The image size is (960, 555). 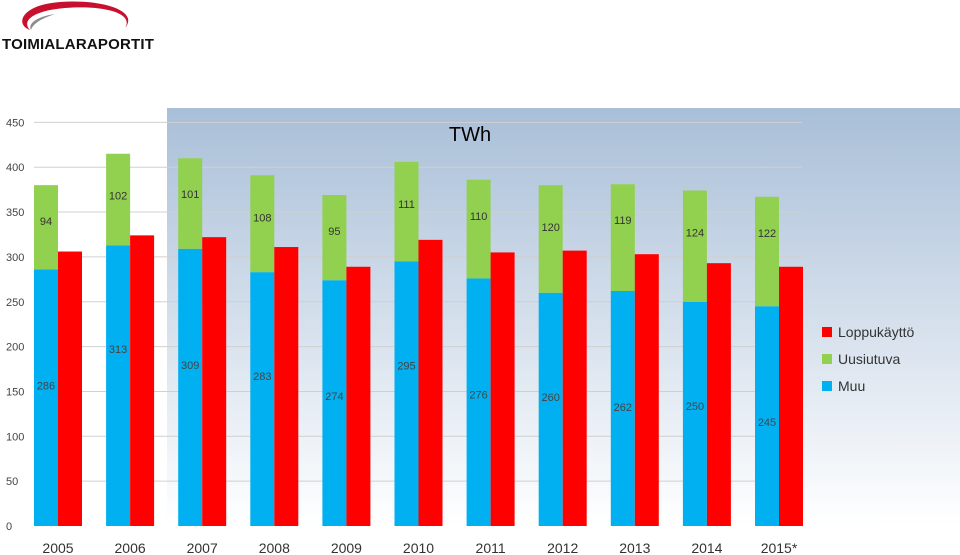 What do you see at coordinates (262, 377) in the screenshot?
I see `data-label-muu: 283` at bounding box center [262, 377].